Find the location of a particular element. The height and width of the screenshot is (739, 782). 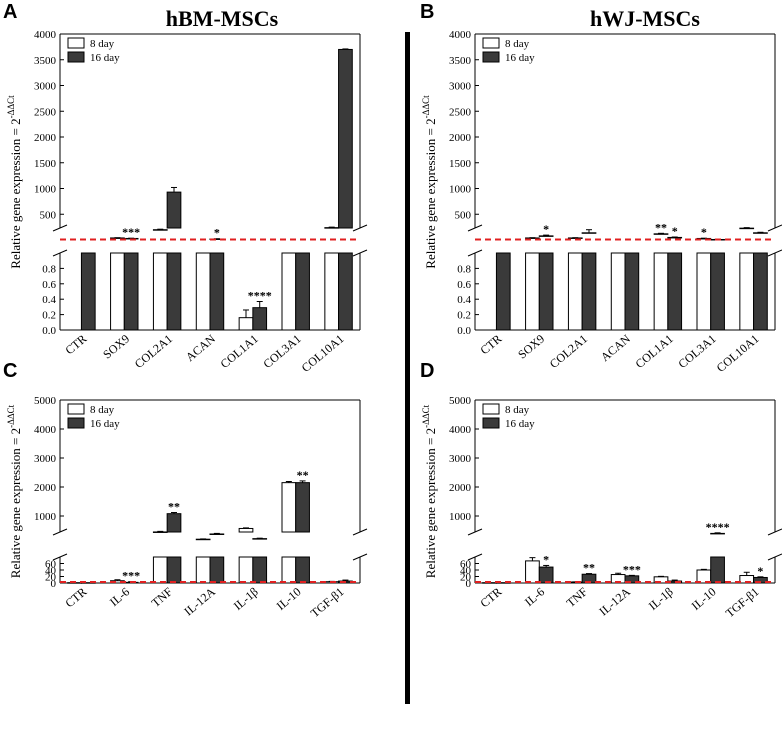

y-tick-label-upper: 3500 is located at coordinates (460, 61).